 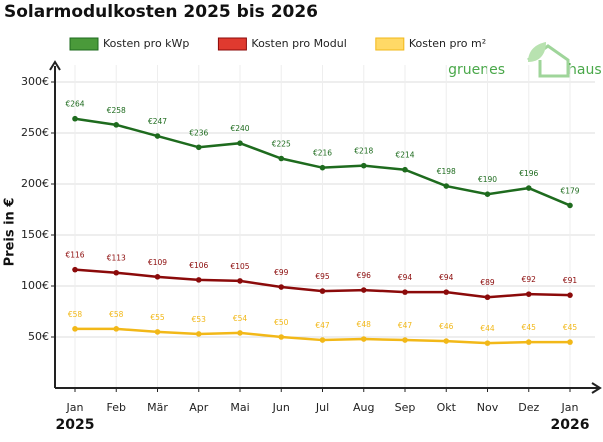 I want to click on data-label: €46, so click(x=446, y=326).